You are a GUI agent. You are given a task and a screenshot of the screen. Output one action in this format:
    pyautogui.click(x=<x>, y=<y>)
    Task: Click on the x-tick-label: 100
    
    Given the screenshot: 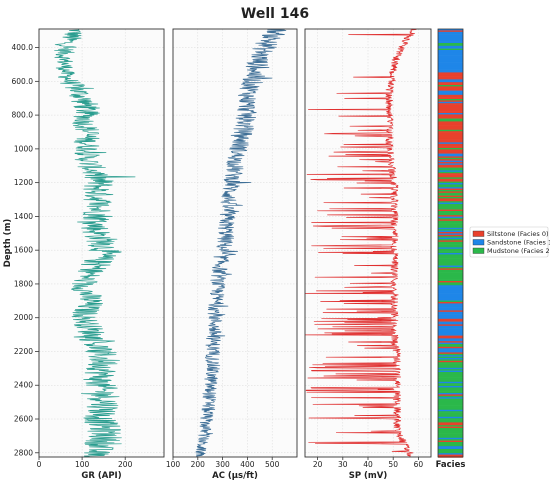 What is the action you would take?
    pyautogui.click(x=82, y=464)
    